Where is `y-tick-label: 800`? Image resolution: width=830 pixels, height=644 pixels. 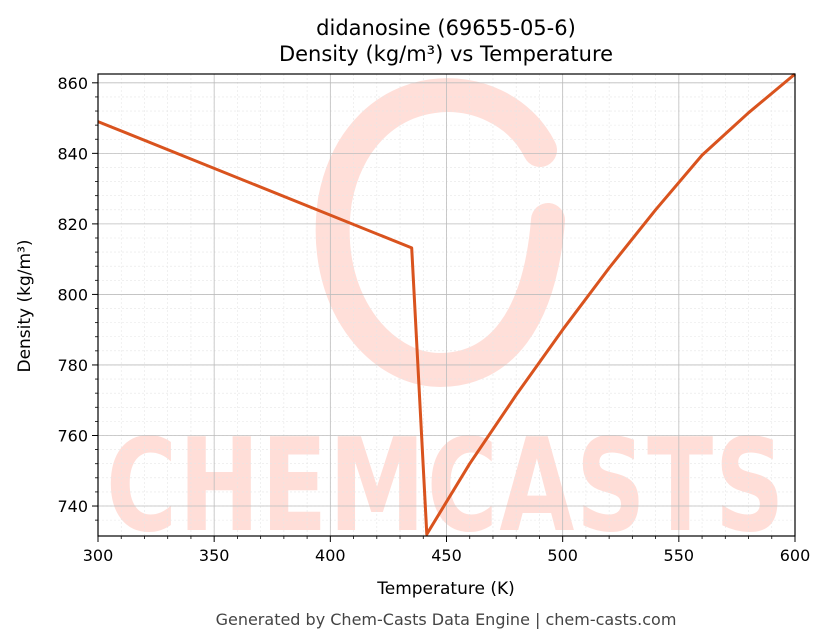 y-tick-label: 800 is located at coordinates (72, 294).